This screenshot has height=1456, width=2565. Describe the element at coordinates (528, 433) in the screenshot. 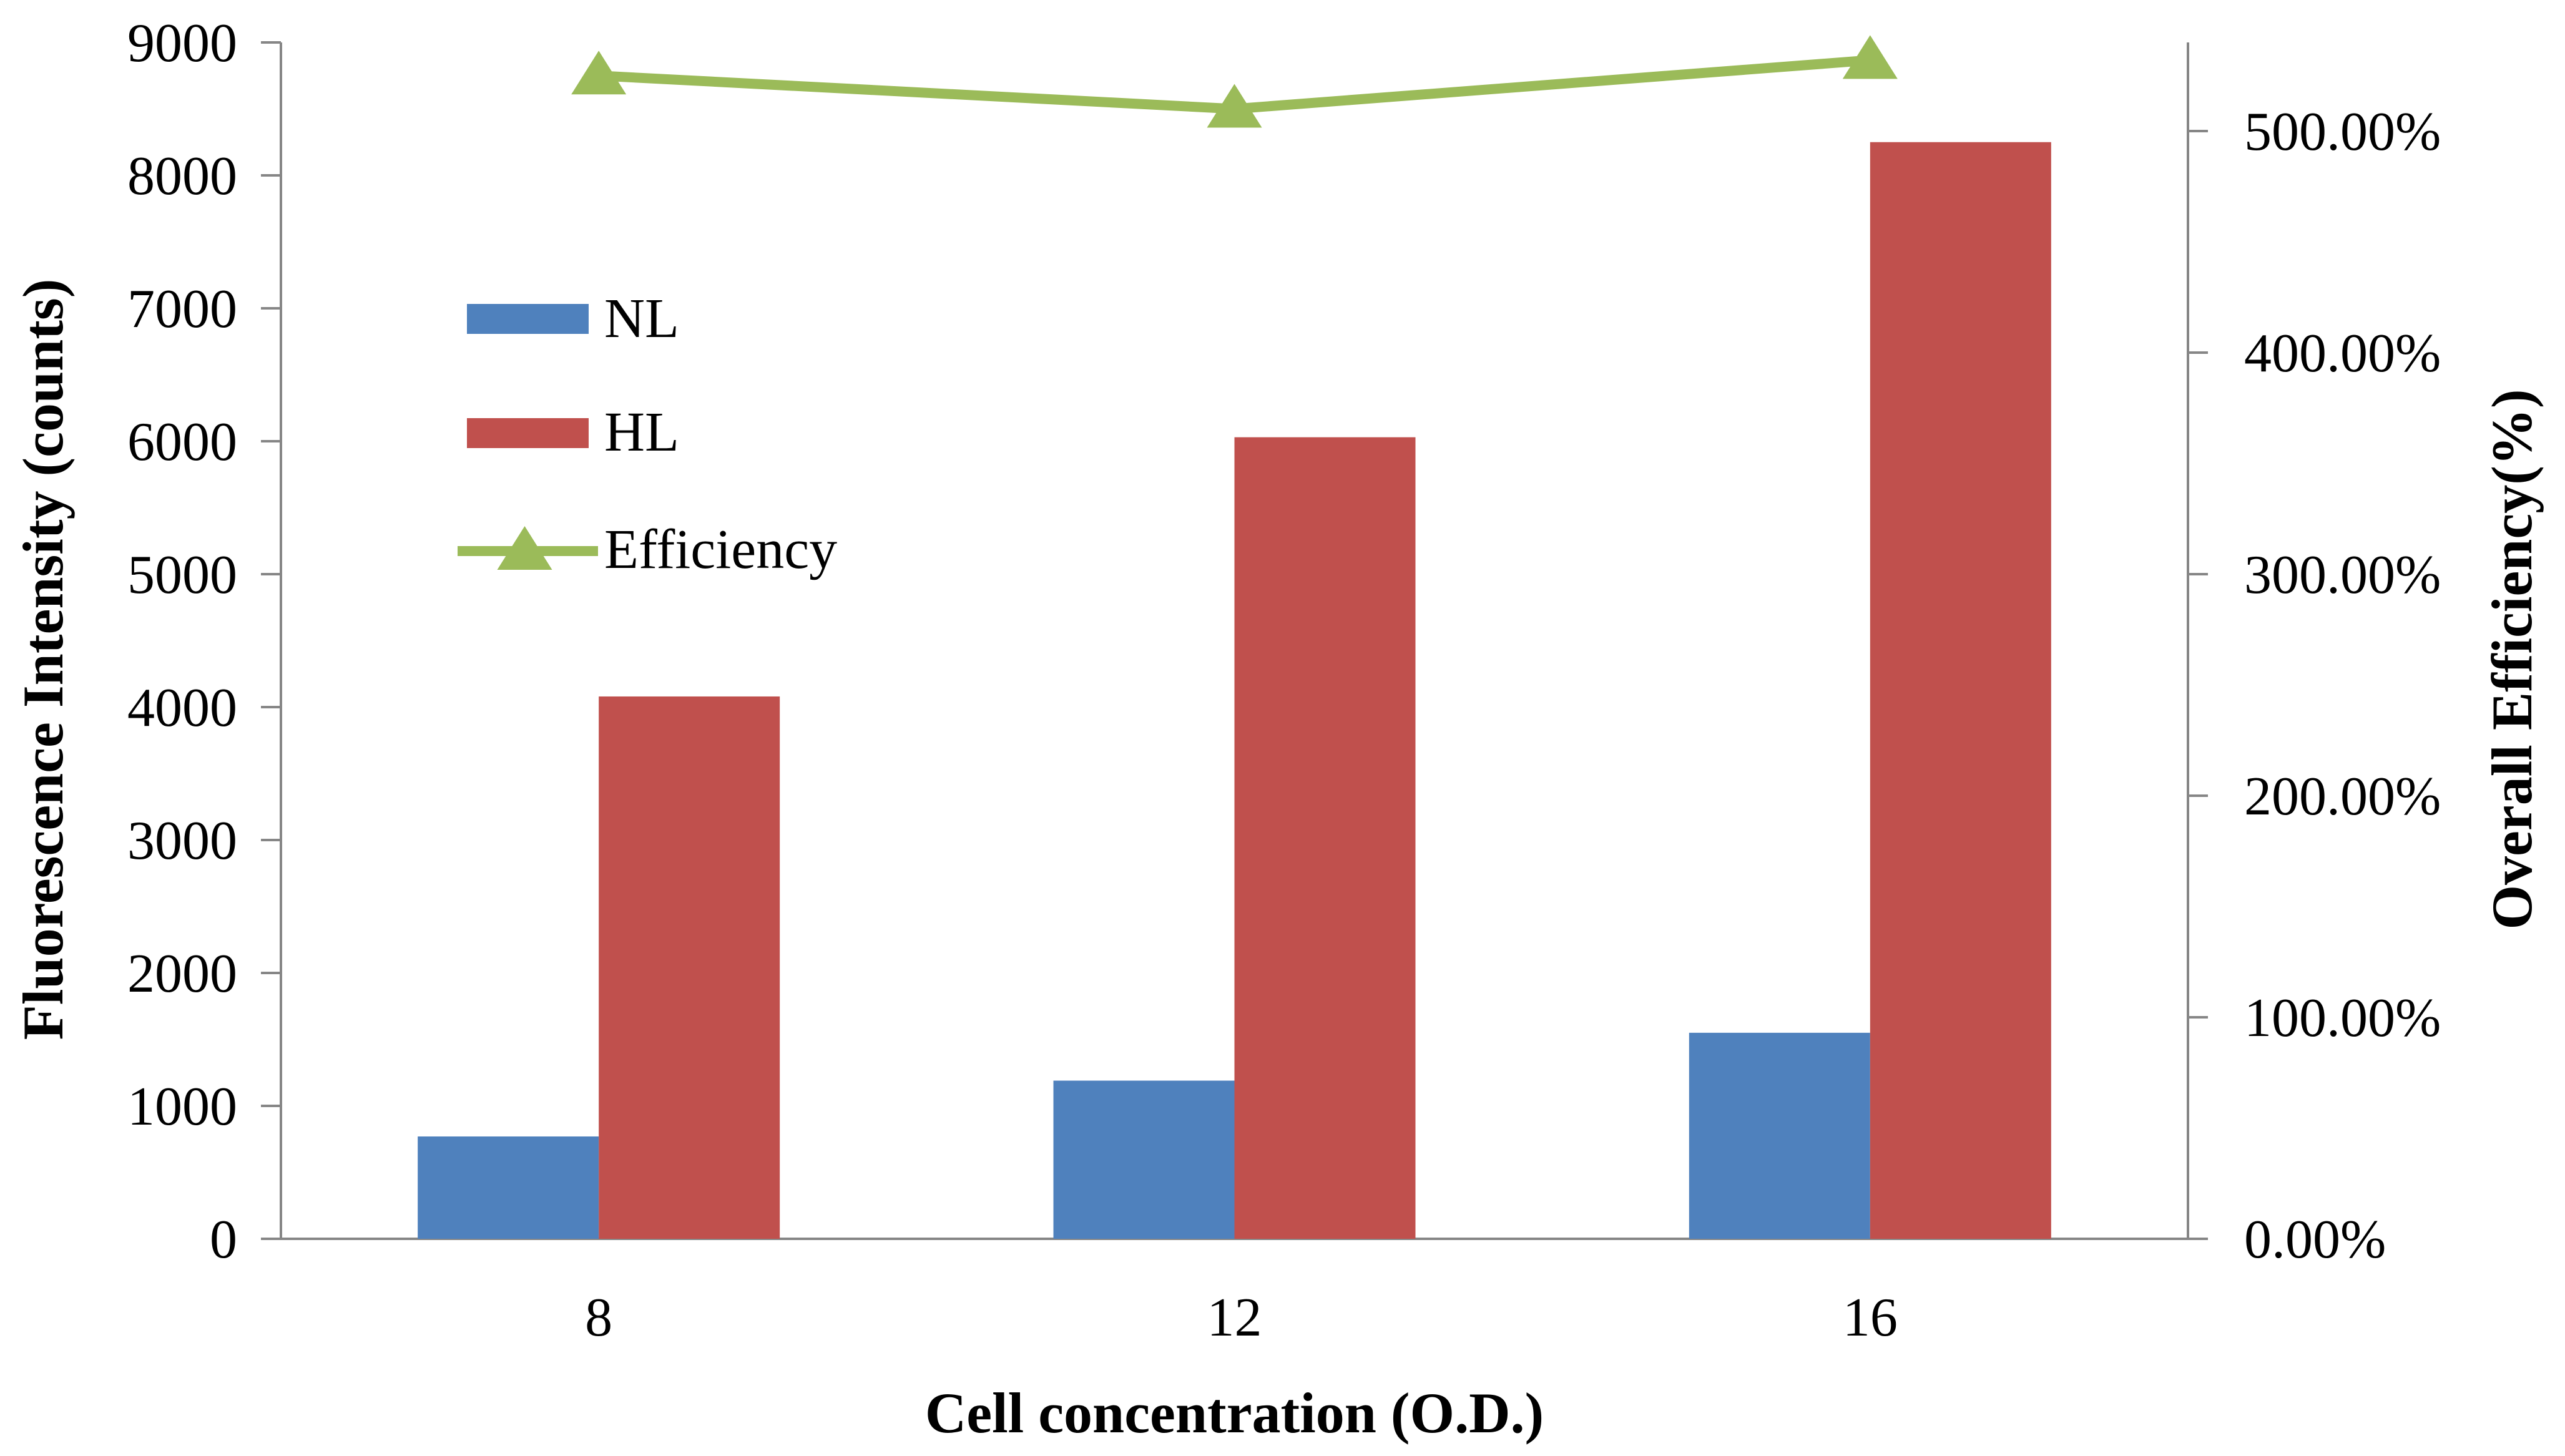

I see `legend-swatch-hl` at that location.